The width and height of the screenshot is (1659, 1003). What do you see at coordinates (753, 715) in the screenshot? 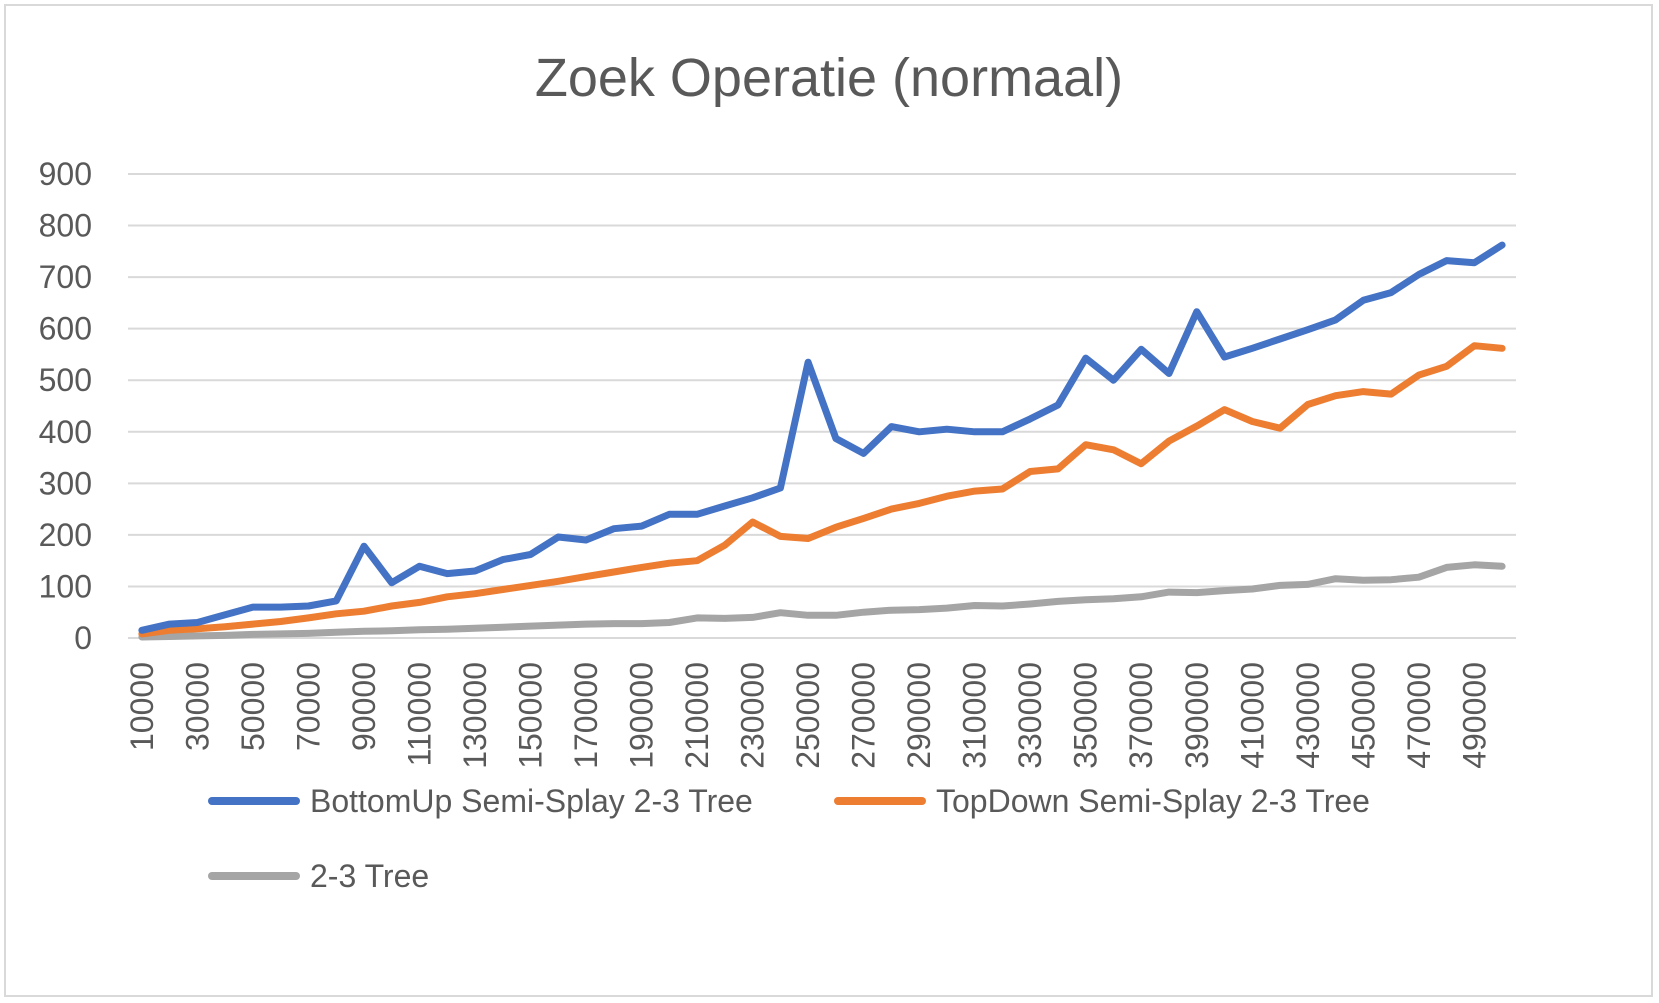
I see `x-tick-label: 230000` at bounding box center [753, 715].